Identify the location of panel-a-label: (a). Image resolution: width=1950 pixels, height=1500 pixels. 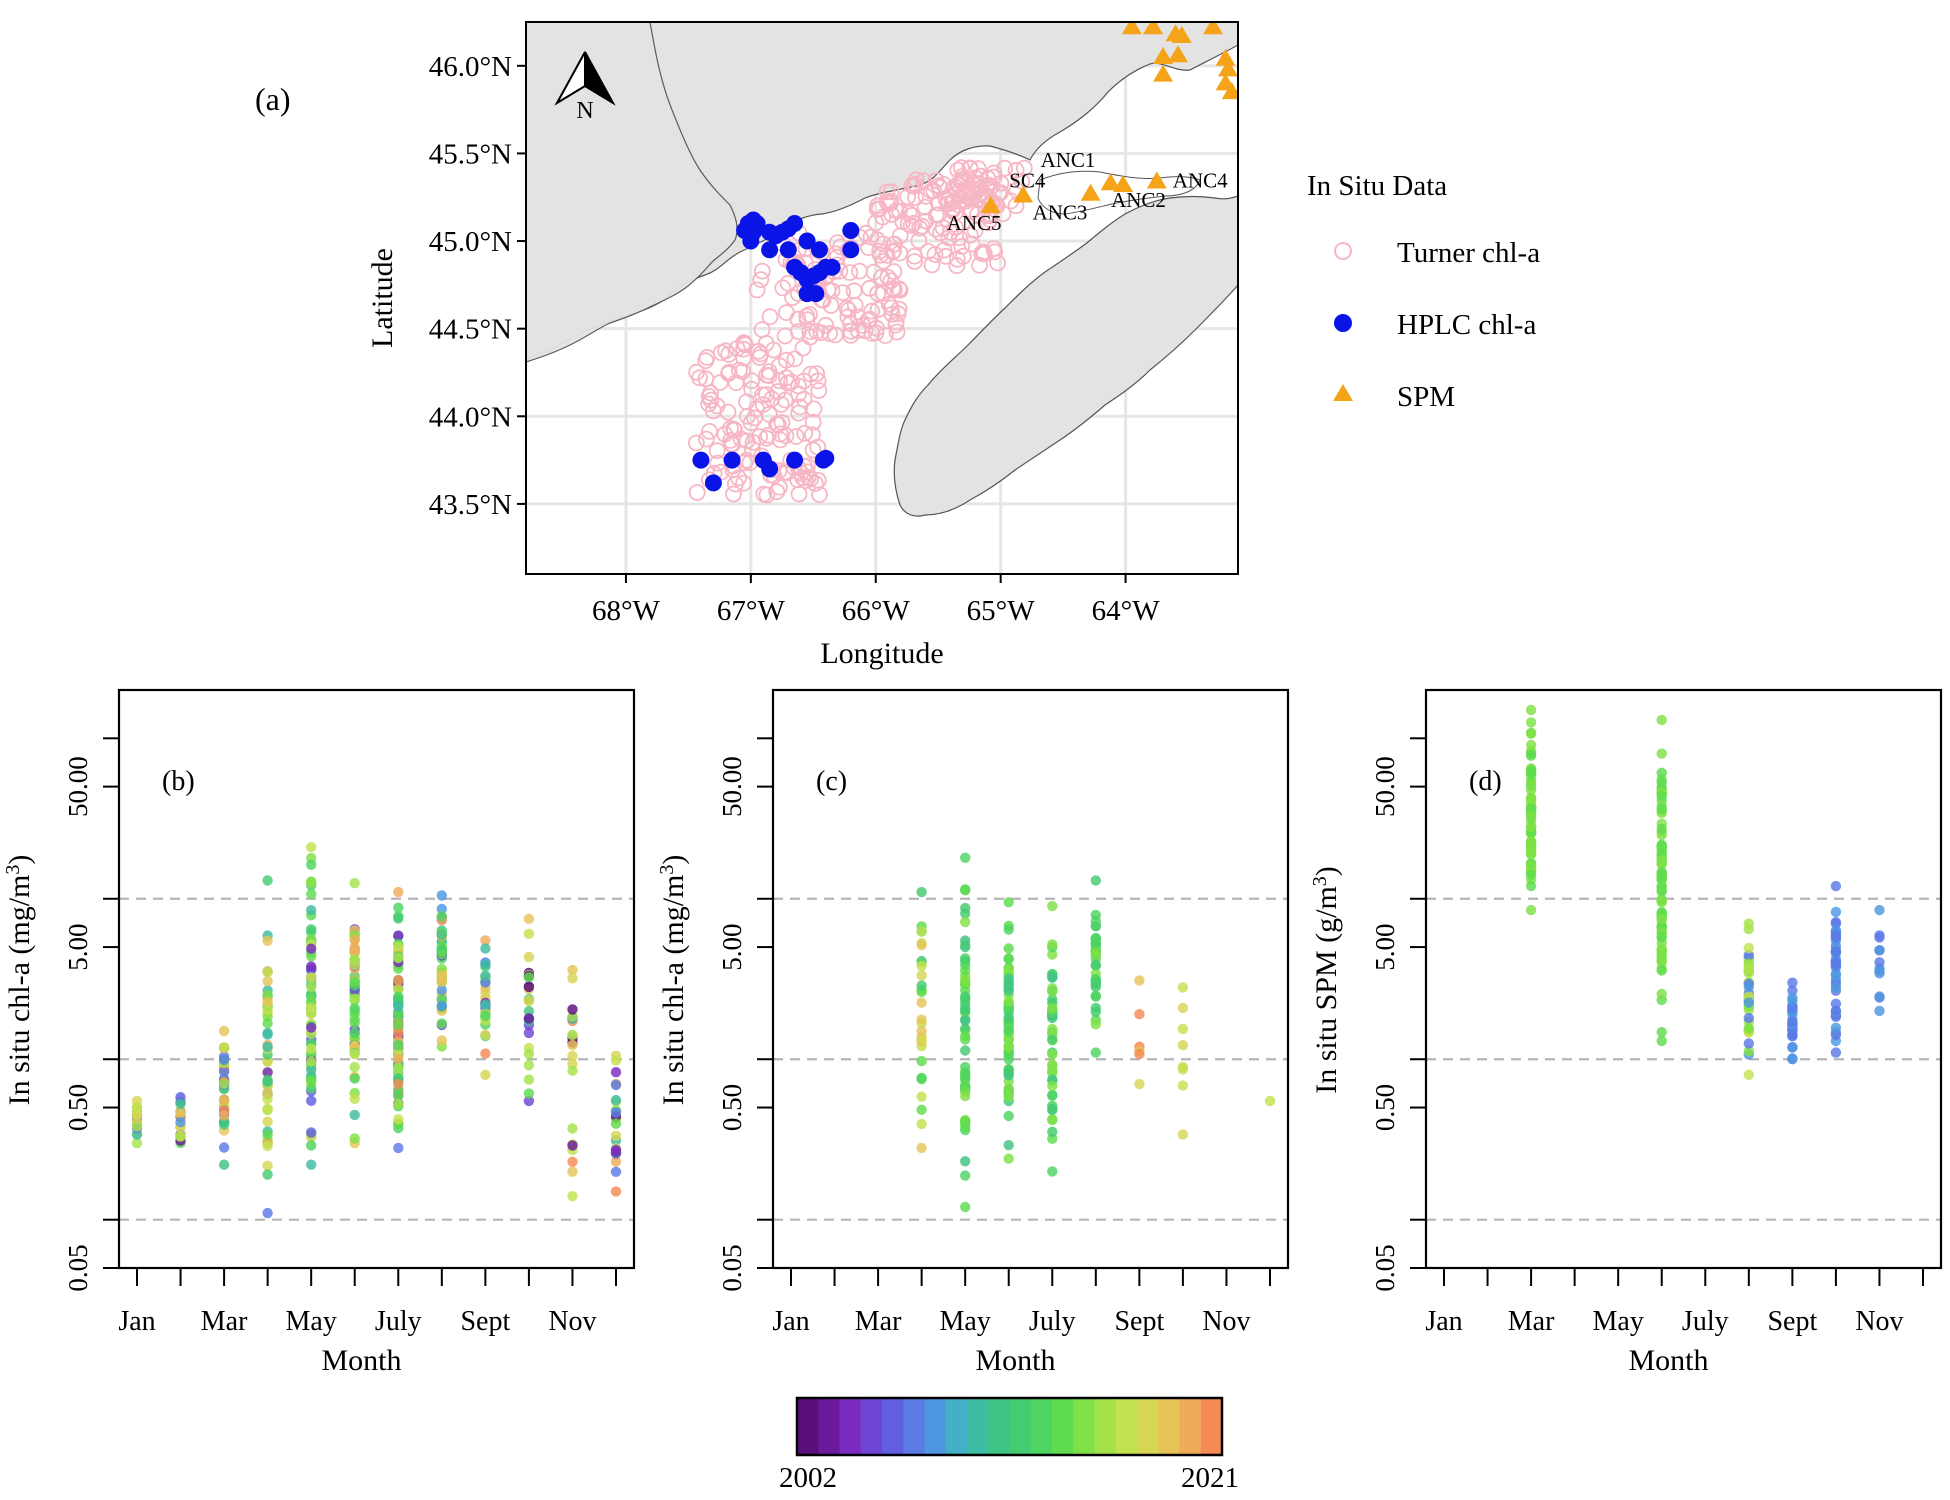
(273, 99).